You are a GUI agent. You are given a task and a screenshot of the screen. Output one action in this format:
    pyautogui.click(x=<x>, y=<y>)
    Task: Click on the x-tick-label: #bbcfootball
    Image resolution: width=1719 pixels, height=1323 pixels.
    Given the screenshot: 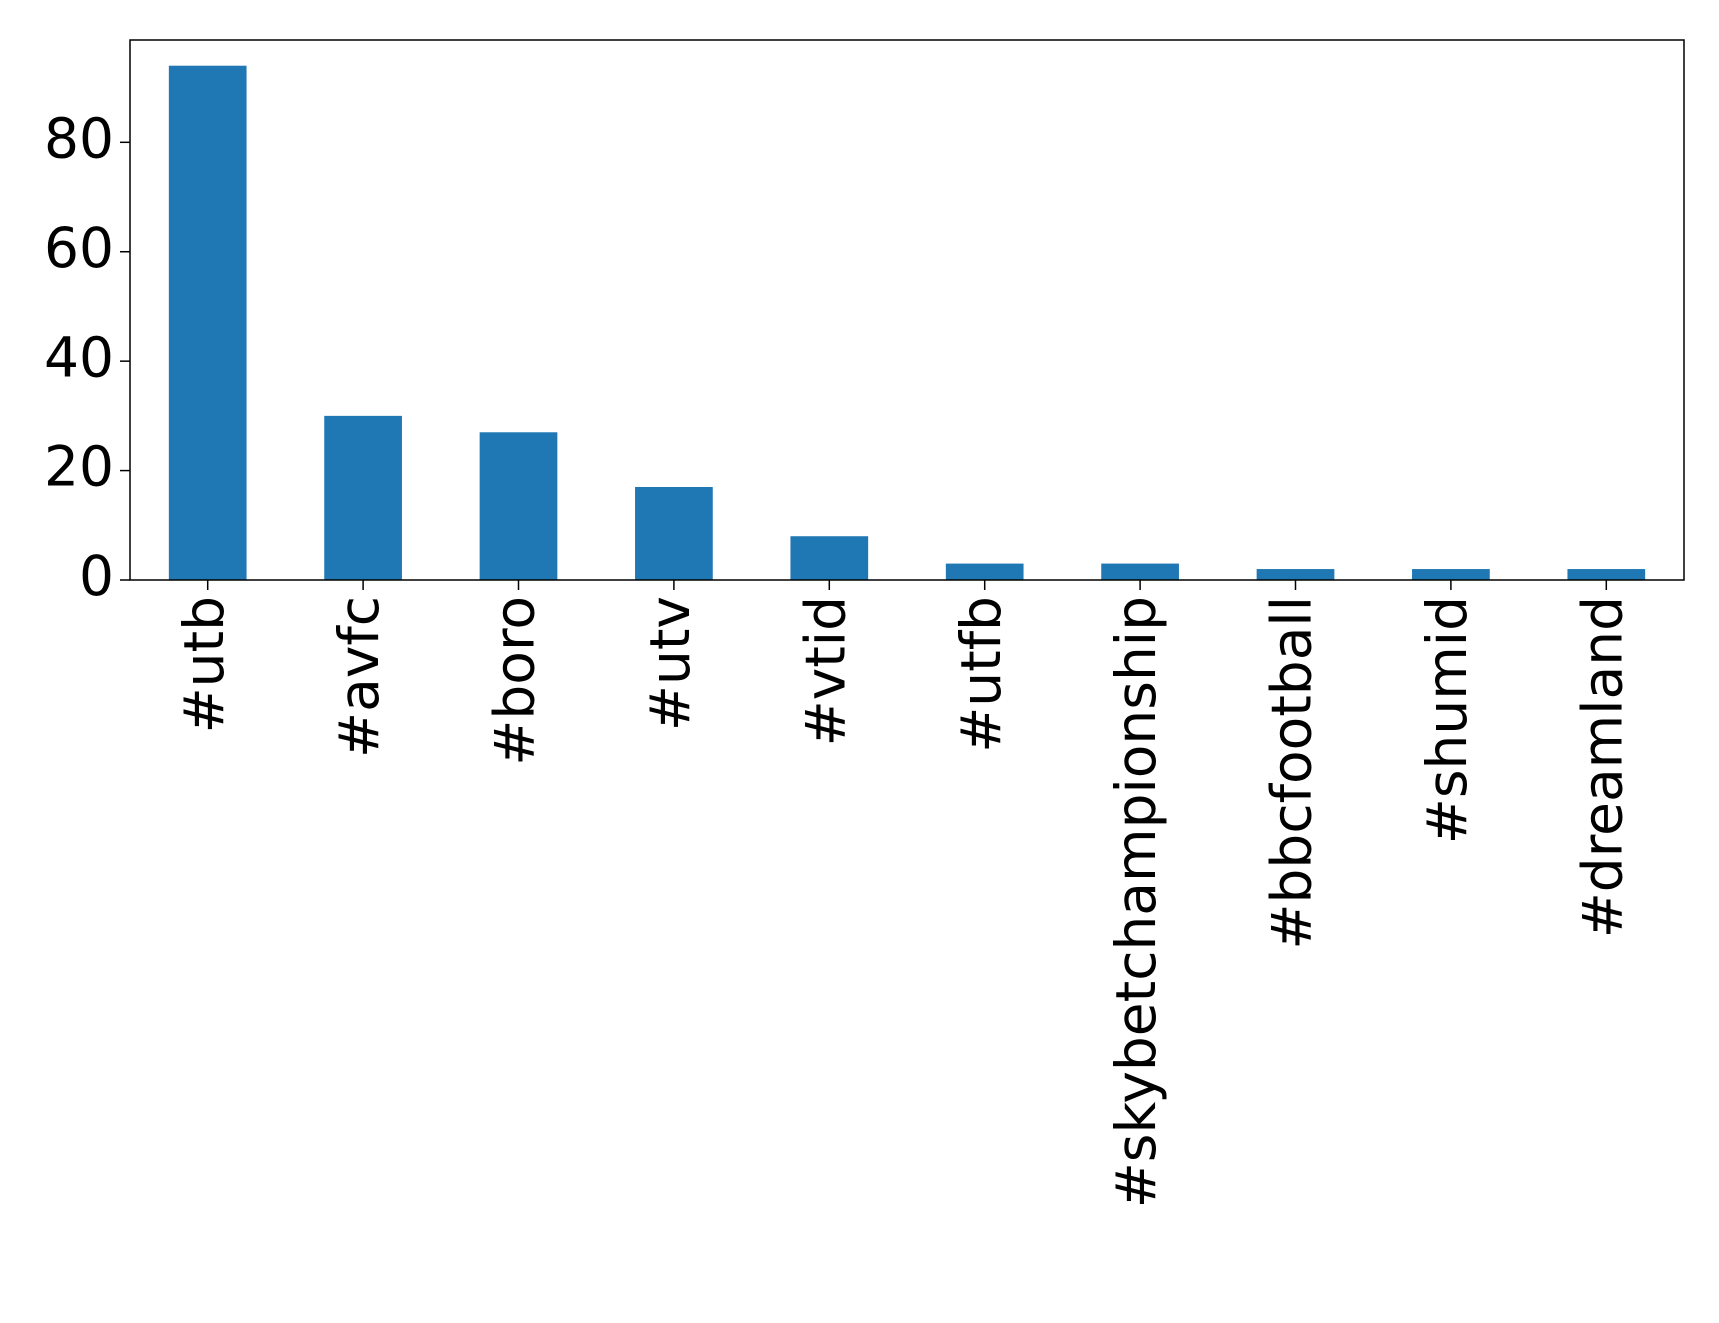 What is the action you would take?
    pyautogui.click(x=1292, y=773)
    